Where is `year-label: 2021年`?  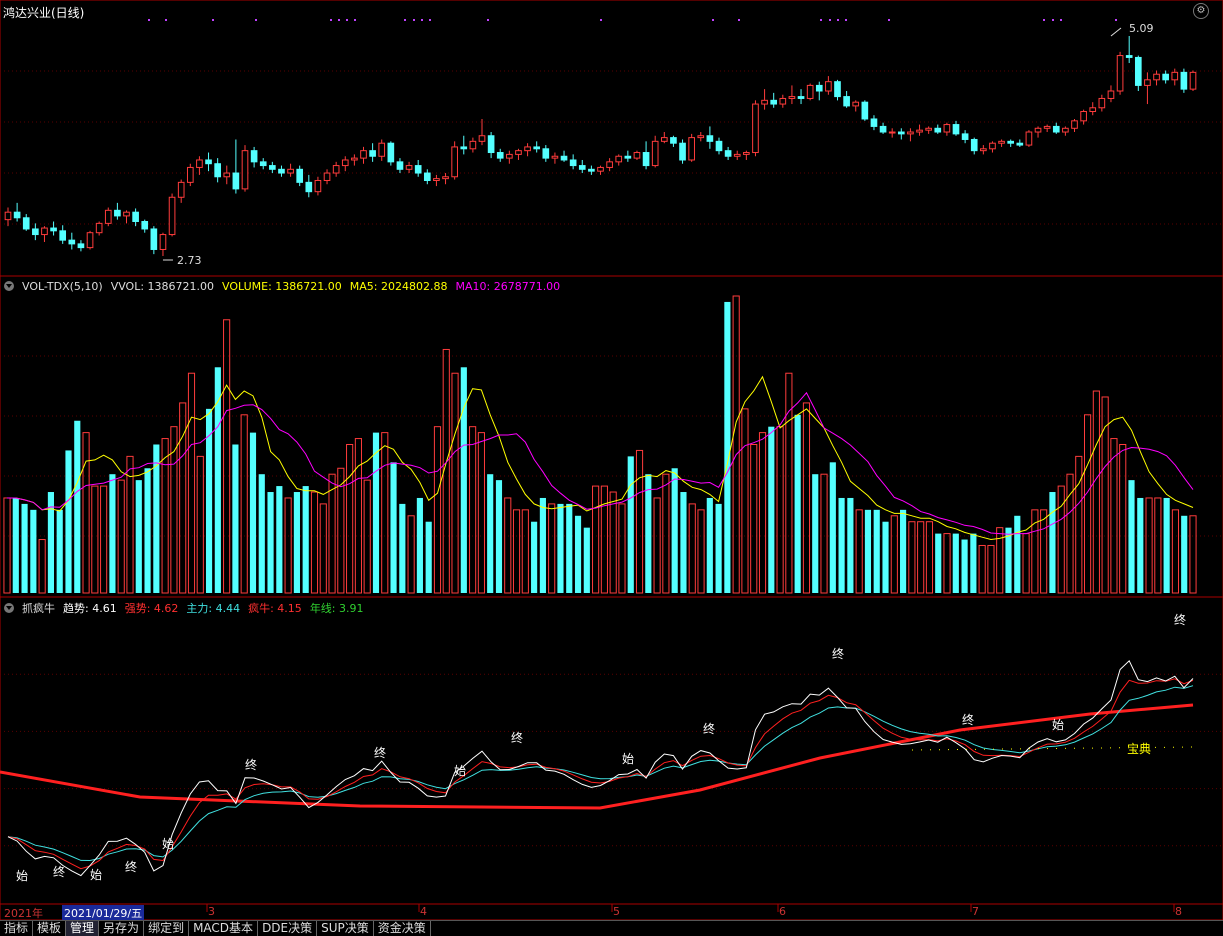 year-label: 2021年 is located at coordinates (23, 913).